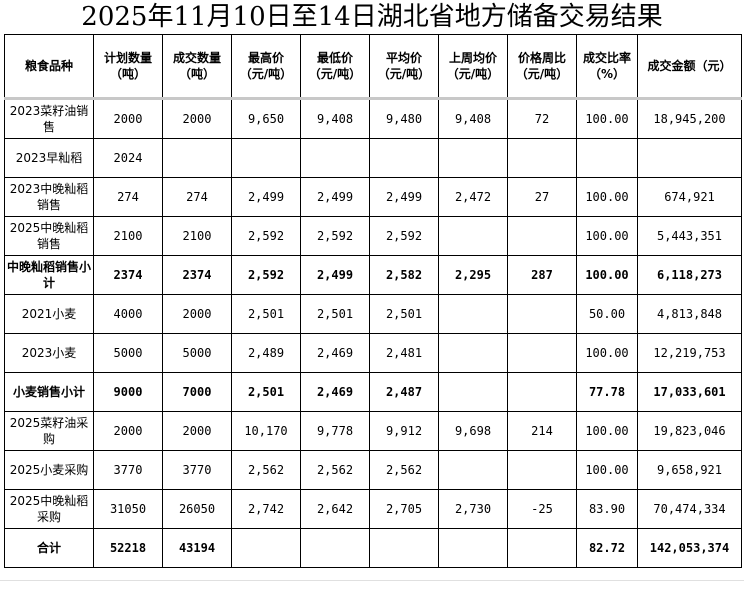  What do you see at coordinates (197, 353) in the screenshot?
I see `table-cell: 5000` at bounding box center [197, 353].